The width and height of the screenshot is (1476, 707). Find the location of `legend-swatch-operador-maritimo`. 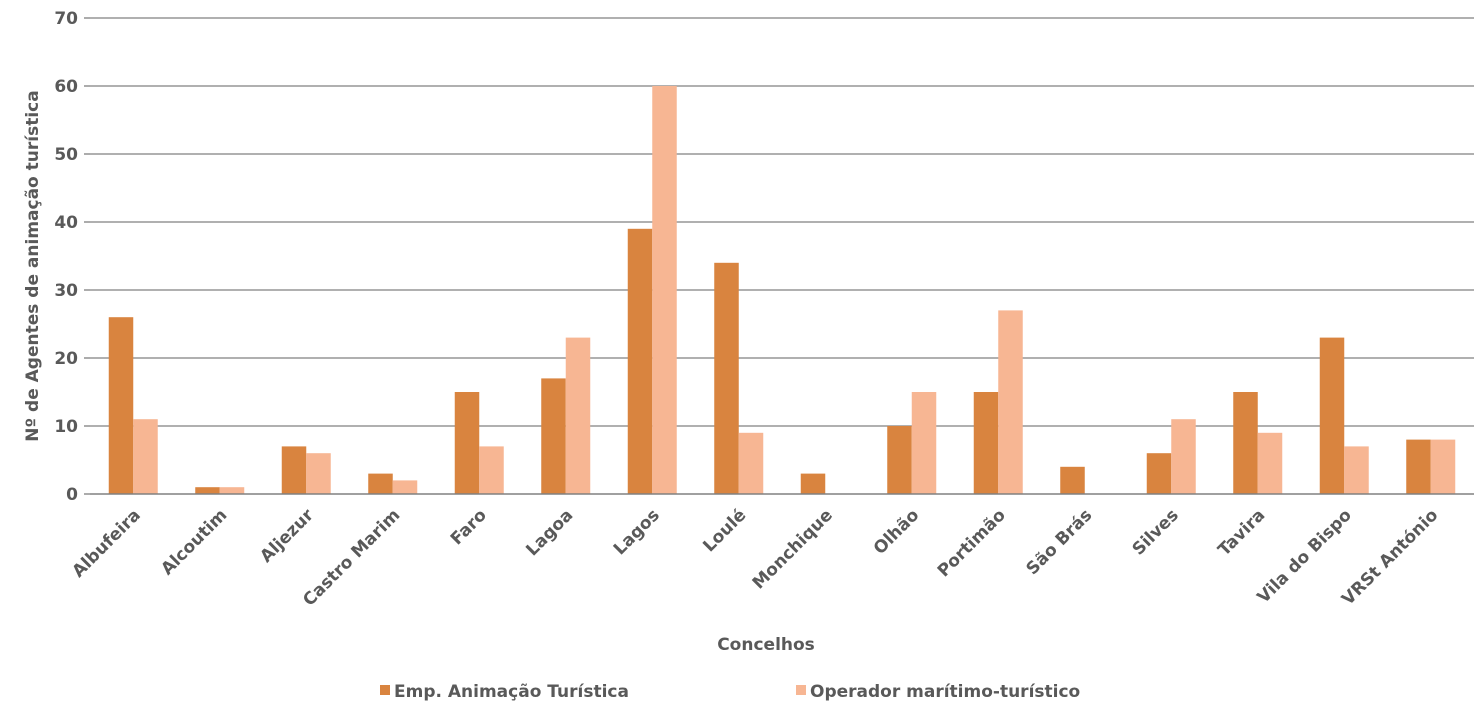

legend-swatch-operador-maritimo is located at coordinates (801, 690).